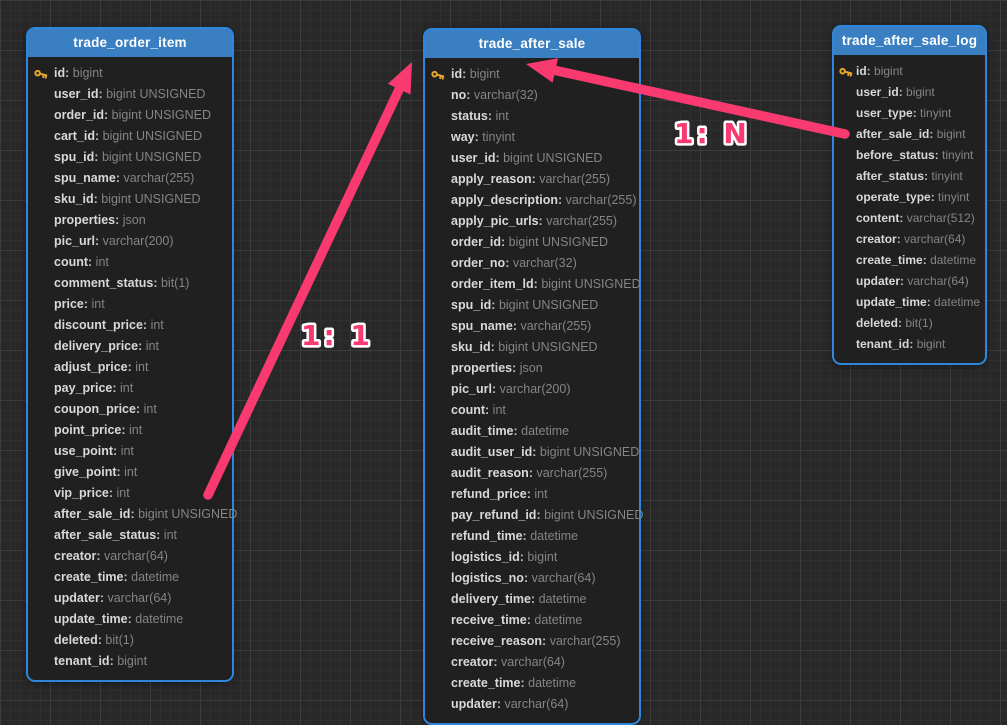  I want to click on field-row-user_id: user_id: bigint, so click(909, 92).